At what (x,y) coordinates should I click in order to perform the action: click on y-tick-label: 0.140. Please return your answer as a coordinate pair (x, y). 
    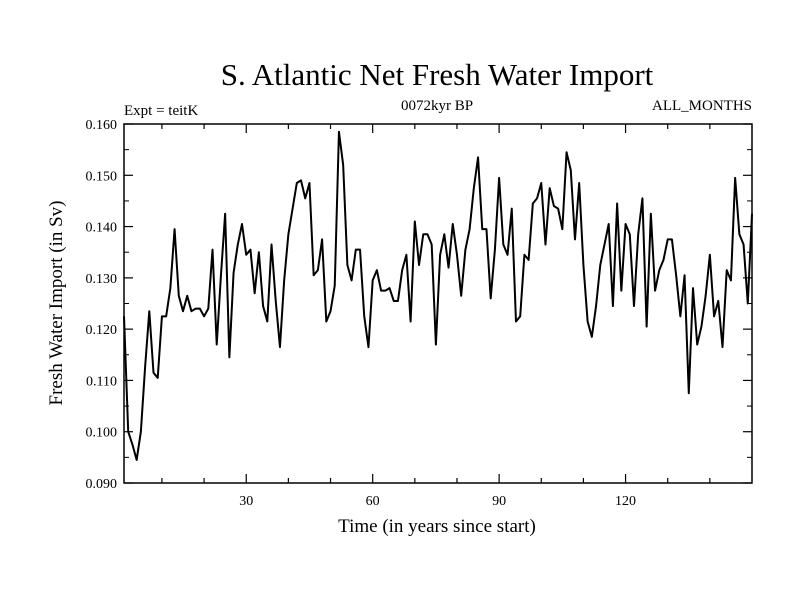
    Looking at the image, I should click on (102, 228).